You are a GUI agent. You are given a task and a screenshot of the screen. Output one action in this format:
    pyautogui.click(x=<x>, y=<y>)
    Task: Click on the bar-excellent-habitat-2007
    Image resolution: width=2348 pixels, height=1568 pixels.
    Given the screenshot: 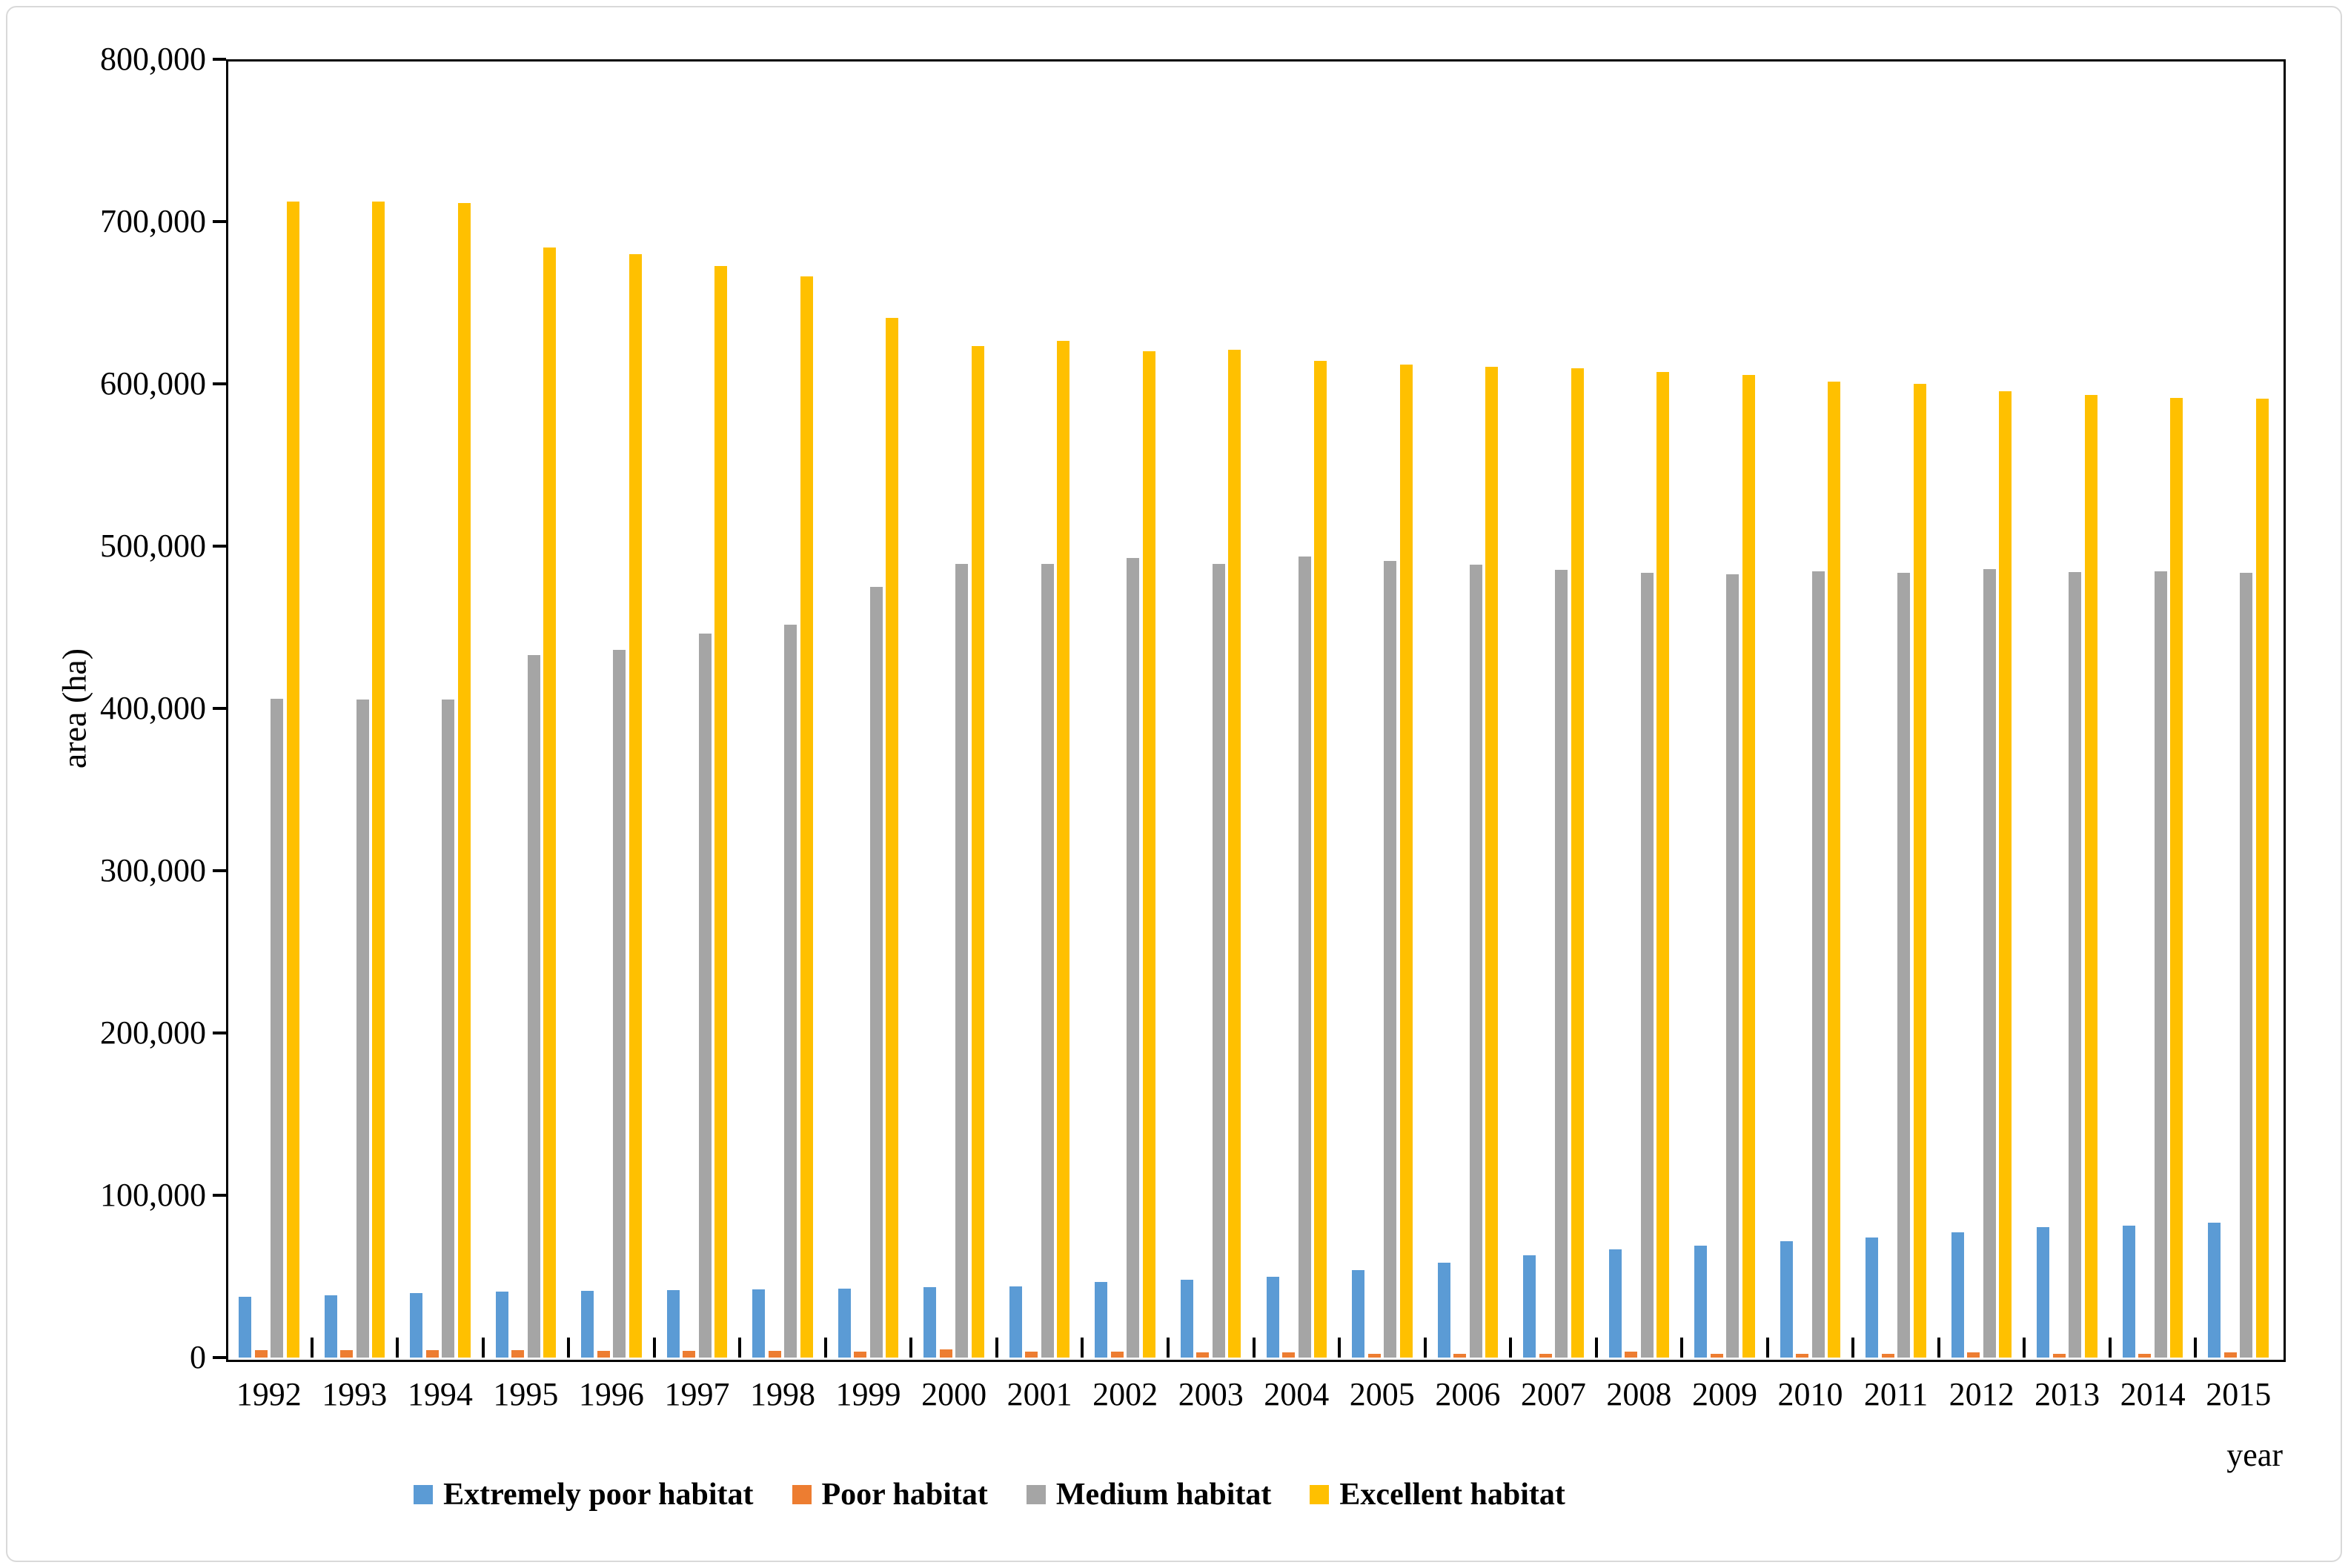 What is the action you would take?
    pyautogui.click(x=1577, y=863)
    